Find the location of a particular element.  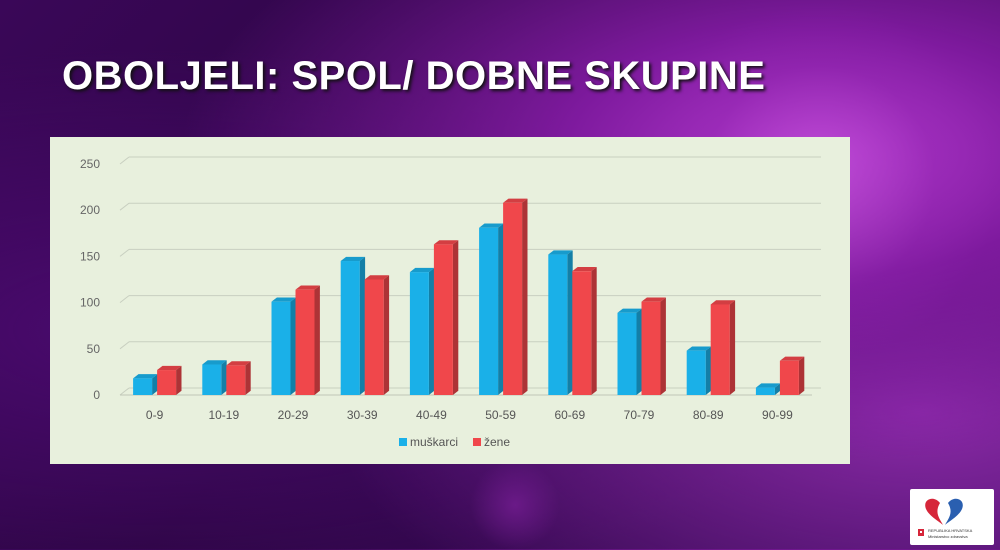

x-tick-label: 30-39 is located at coordinates (362, 415).